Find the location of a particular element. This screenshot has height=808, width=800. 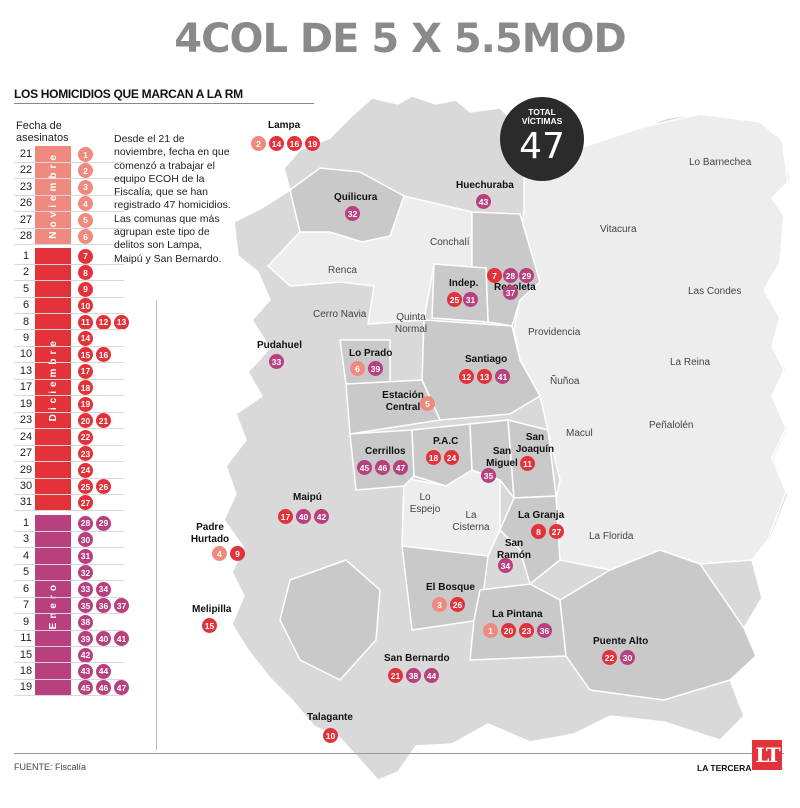

victim-group-santiago: 12 13 41 is located at coordinates (484, 376).